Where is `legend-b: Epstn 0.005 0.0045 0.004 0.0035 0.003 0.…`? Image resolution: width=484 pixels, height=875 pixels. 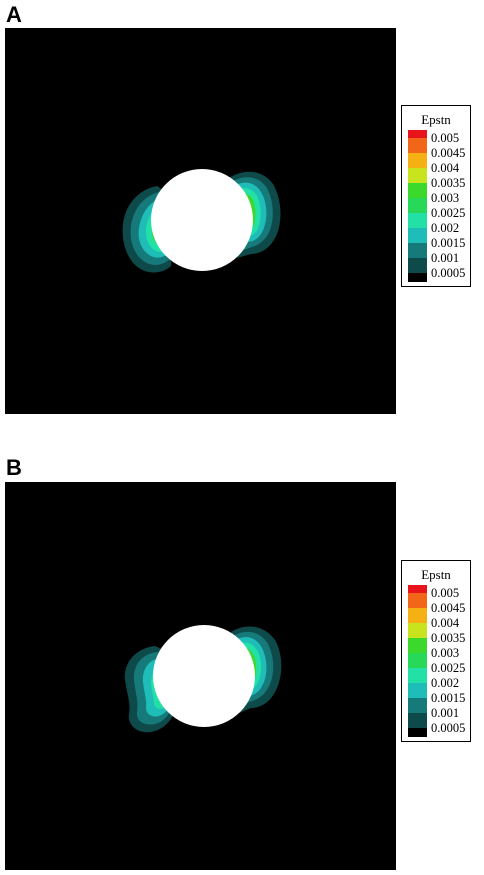 legend-b: Epstn 0.005 0.0045 0.004 0.0035 0.003 0.… is located at coordinates (436, 651).